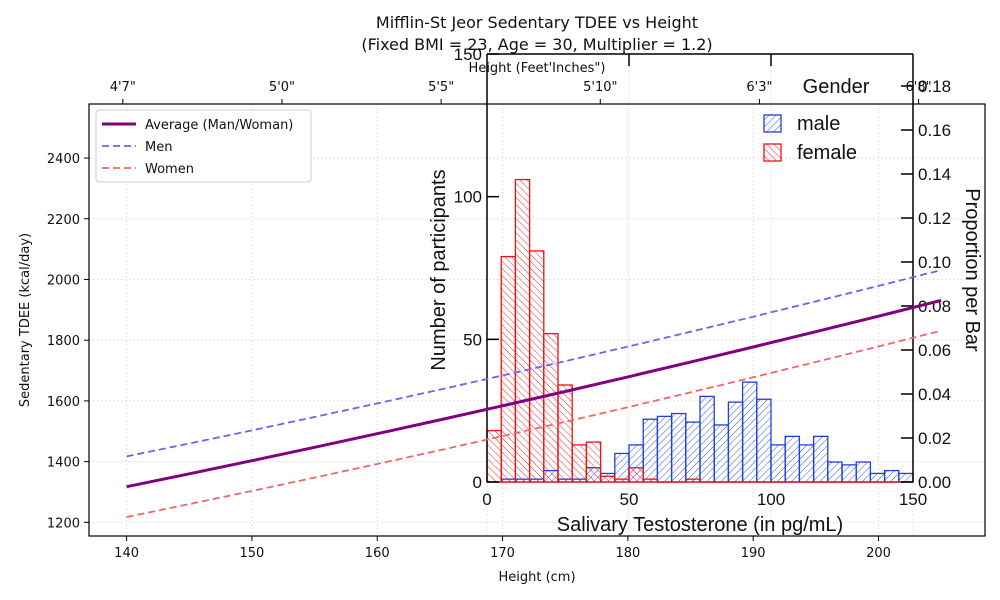 Image resolution: width=1000 pixels, height=600 pixels. What do you see at coordinates (934, 130) in the screenshot?
I see `histogram-y2-tick-label: 0.16` at bounding box center [934, 130].